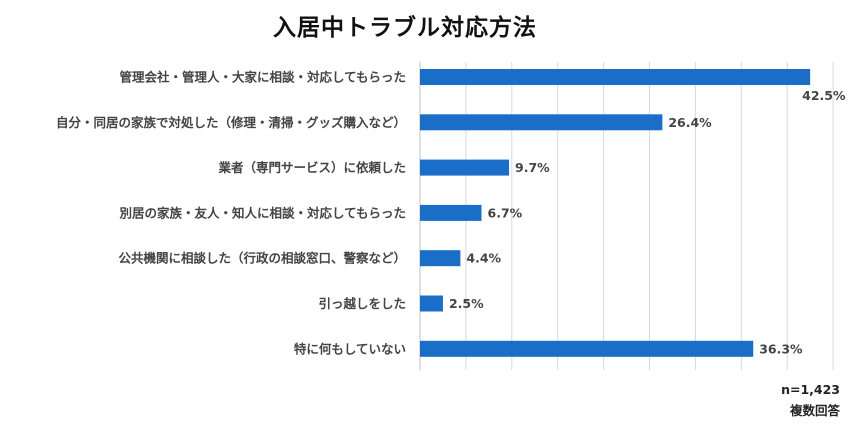  Describe the element at coordinates (262, 77) in the screenshot. I see `category-label: 管理会社・管理人・大家に相談・対応してもらった` at that location.